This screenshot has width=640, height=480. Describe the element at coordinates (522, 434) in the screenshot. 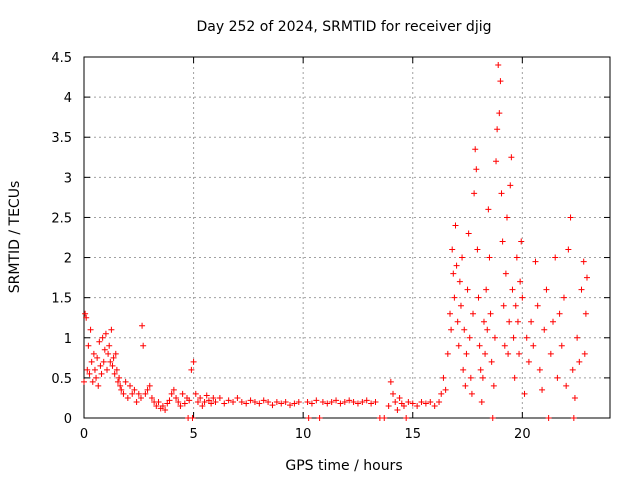

I see `x-tick-label: 20` at that location.